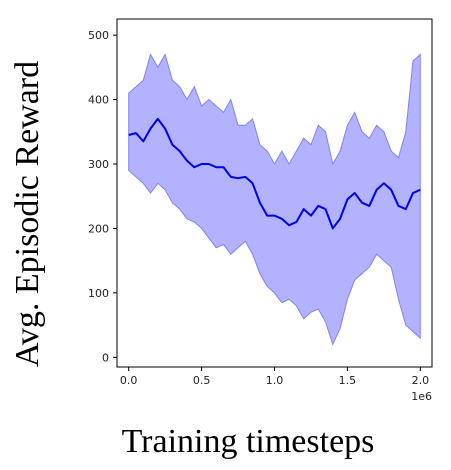  Describe the element at coordinates (129, 380) in the screenshot. I see `x-tick-label: 0.0` at that location.